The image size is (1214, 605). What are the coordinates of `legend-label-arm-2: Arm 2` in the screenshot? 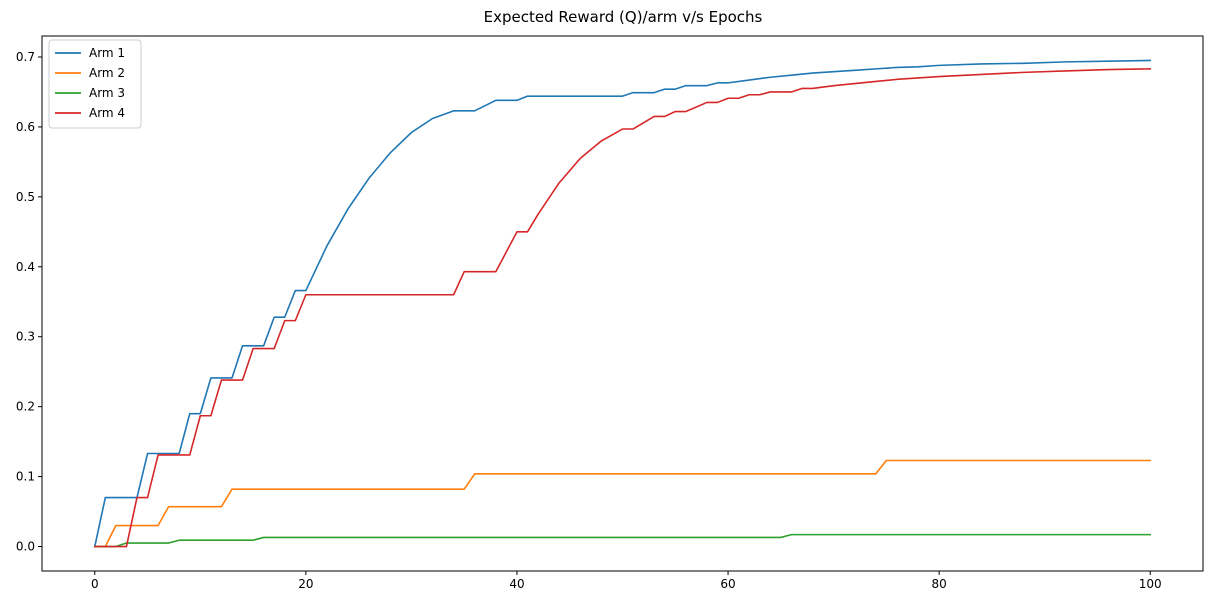 It's located at (107, 73).